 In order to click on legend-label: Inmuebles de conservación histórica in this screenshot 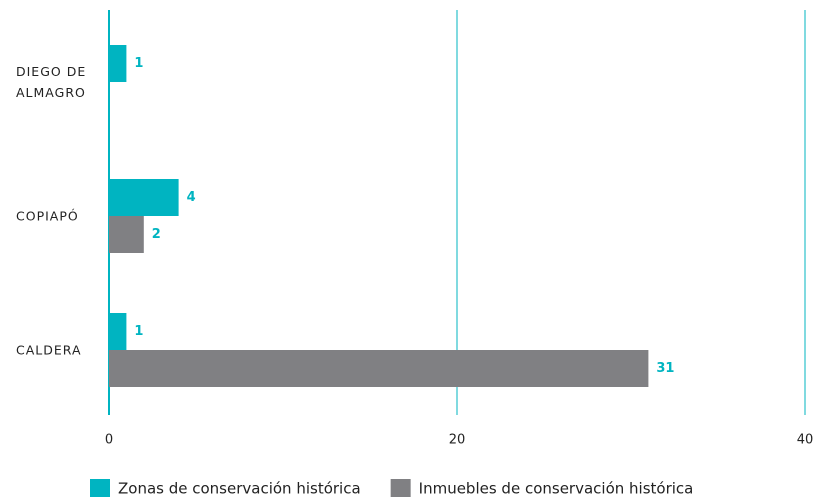, I will do `click(556, 488)`.